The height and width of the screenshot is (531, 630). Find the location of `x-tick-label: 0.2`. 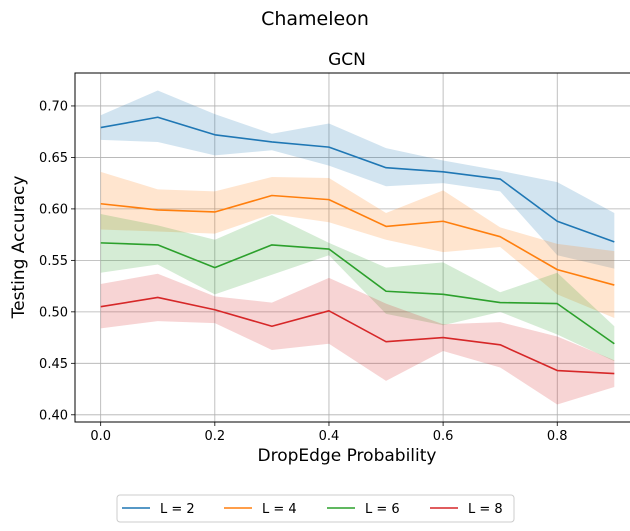

x-tick-label: 0.2 is located at coordinates (214, 436).